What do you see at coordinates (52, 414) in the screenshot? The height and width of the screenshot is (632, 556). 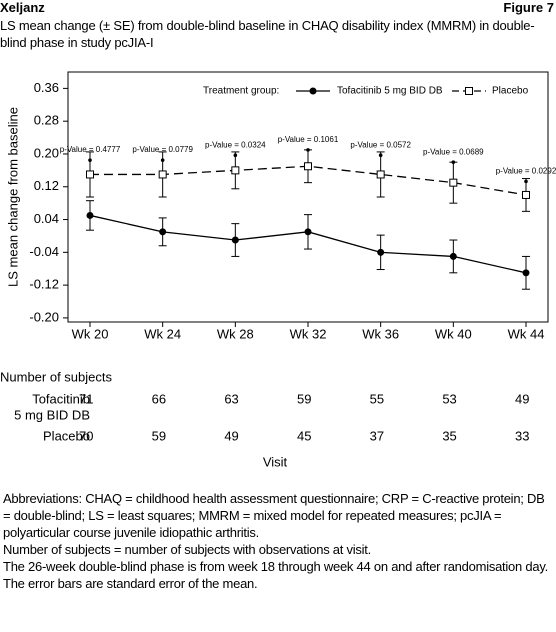 I see `row-label: 5 mg BID DB` at bounding box center [52, 414].